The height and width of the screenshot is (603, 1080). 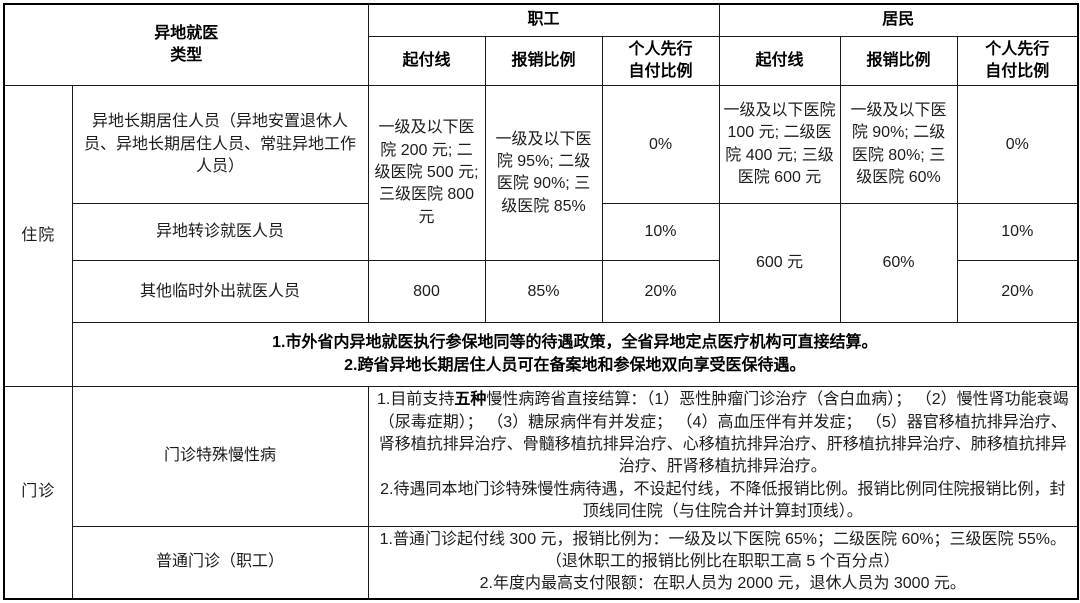 What do you see at coordinates (220, 145) in the screenshot?
I see `cell-longterm-type: 异地长期居住人员（异地安置退休人员、异地长期居住人员、常驻异地工作人员）` at bounding box center [220, 145].